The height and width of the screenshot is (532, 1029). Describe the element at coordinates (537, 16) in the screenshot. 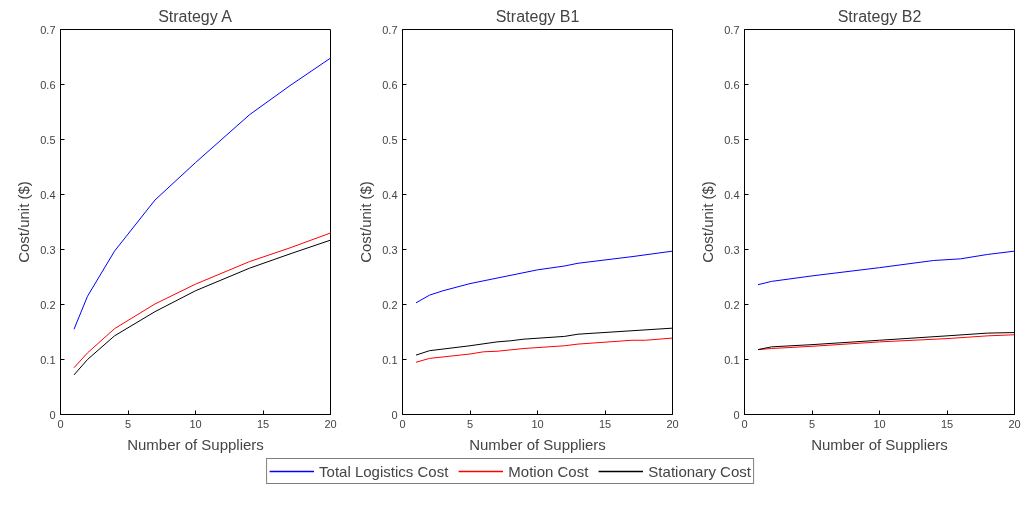

I see `chart-title: Strategy B1` at that location.